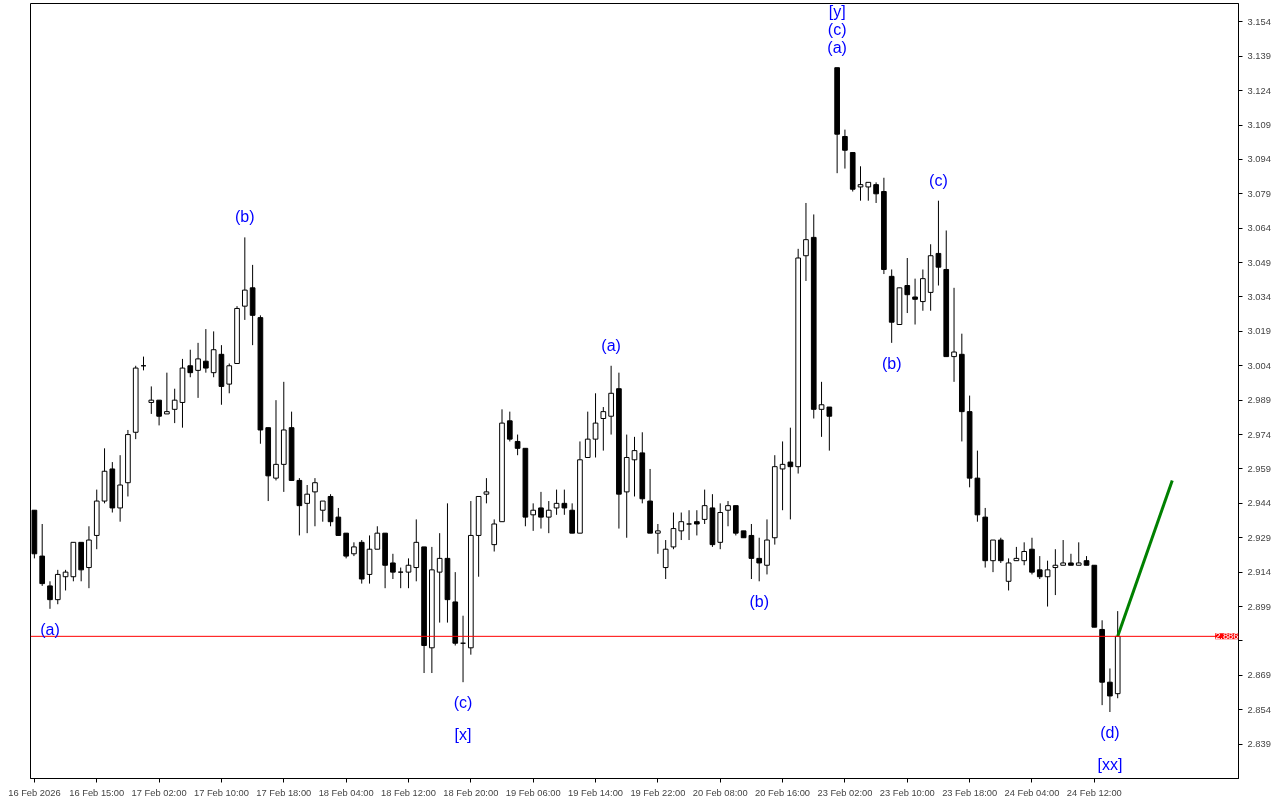 This screenshot has width=1280, height=800. Describe the element at coordinates (533, 792) in the screenshot. I see `x-tick-label: 19 Feb 06:00` at that location.